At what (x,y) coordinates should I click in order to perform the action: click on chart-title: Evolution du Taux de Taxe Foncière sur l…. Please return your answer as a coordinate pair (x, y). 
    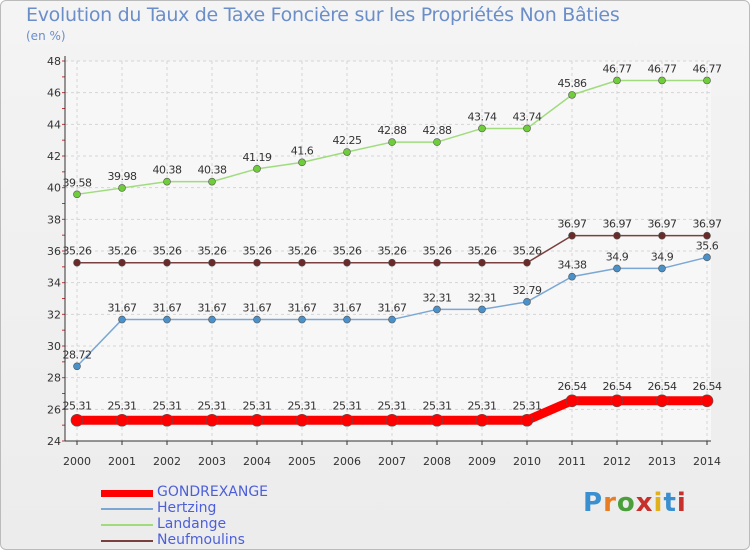
    Looking at the image, I should click on (323, 15).